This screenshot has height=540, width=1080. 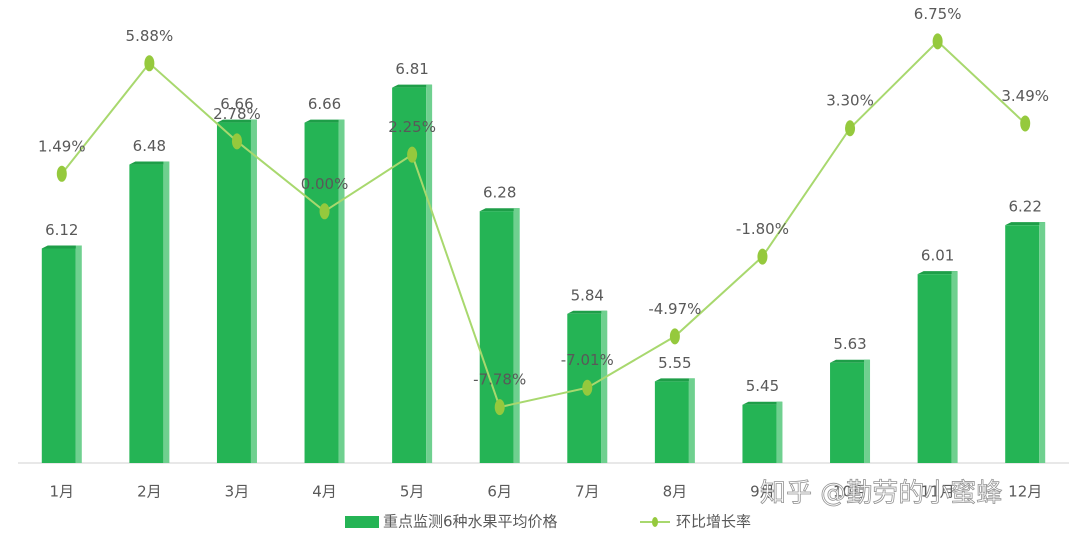 I want to click on line-value-label: 1.49%, so click(x=62, y=146).